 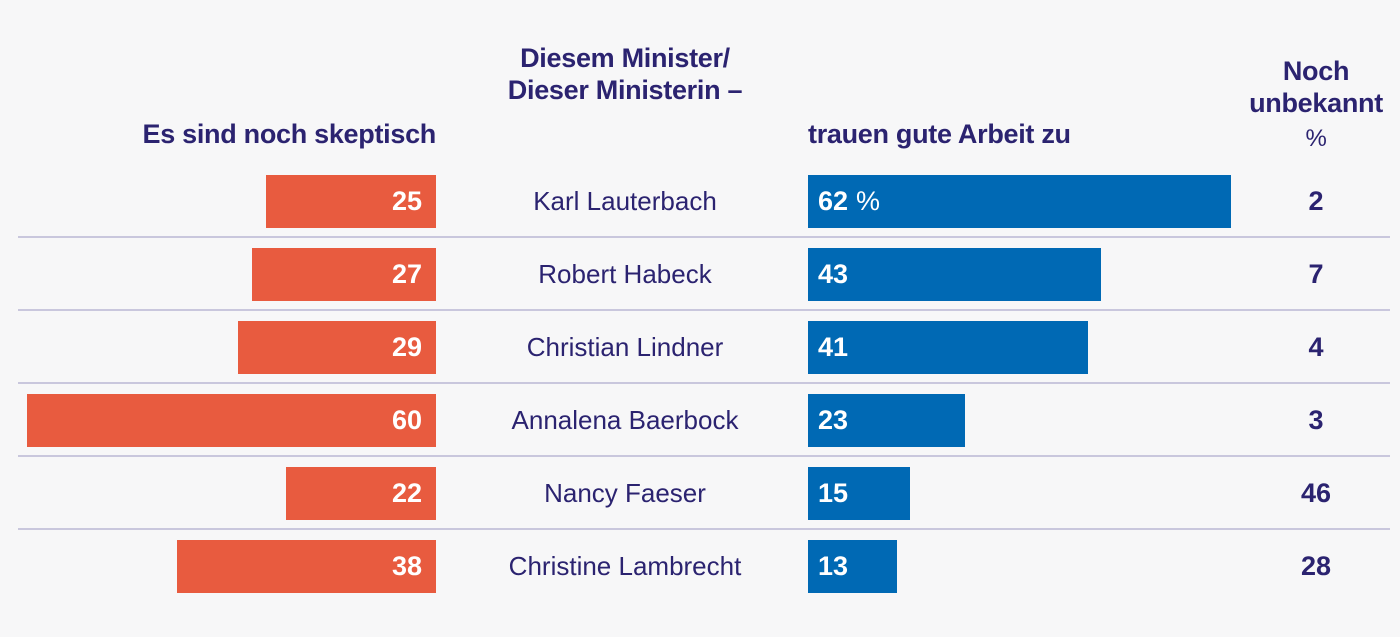 I want to click on minister-name: Christian Lindner, so click(x=625, y=347).